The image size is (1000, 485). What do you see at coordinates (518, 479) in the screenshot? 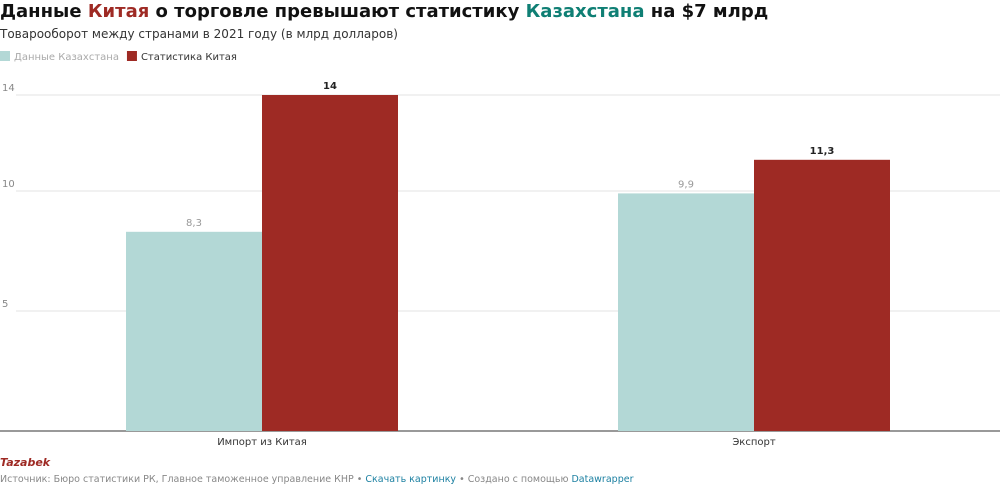
I see `made-with: Создано с помощью` at bounding box center [518, 479].